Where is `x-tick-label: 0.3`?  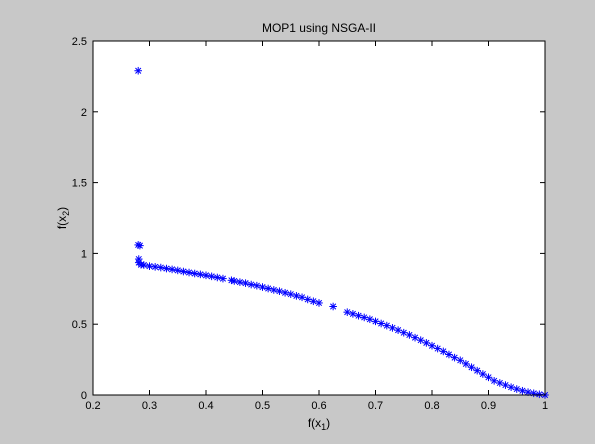 x-tick-label: 0.3 is located at coordinates (149, 406).